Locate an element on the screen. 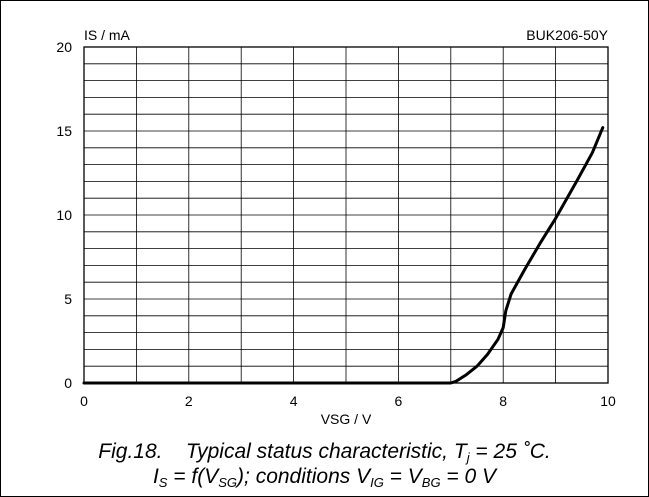 This screenshot has width=649, height=497. y-tick-label: 10 is located at coordinates (64, 215).